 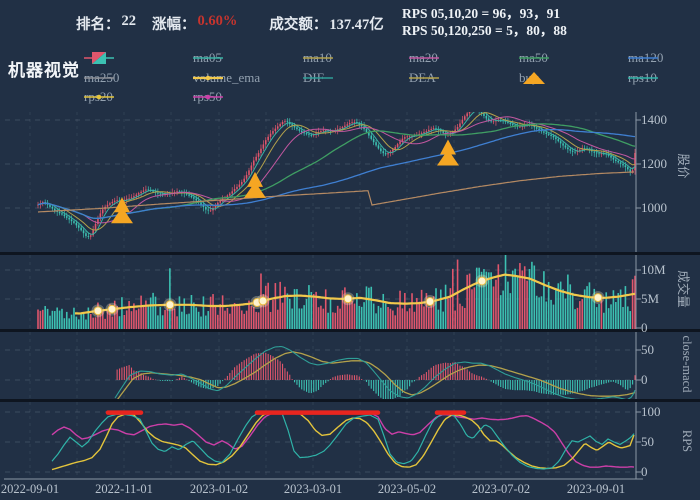 I want to click on turnover-label: 成交额：, so click(x=298, y=25).